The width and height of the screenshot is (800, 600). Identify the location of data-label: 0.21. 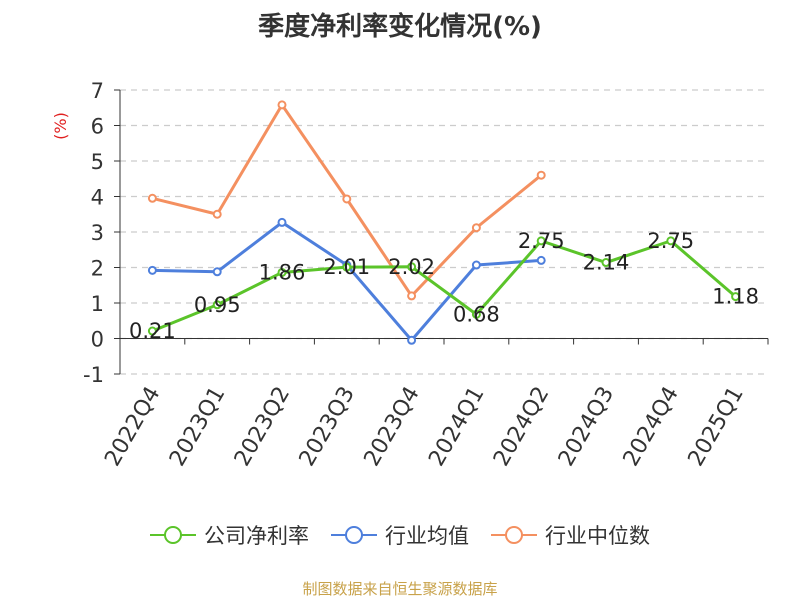
(152, 331).